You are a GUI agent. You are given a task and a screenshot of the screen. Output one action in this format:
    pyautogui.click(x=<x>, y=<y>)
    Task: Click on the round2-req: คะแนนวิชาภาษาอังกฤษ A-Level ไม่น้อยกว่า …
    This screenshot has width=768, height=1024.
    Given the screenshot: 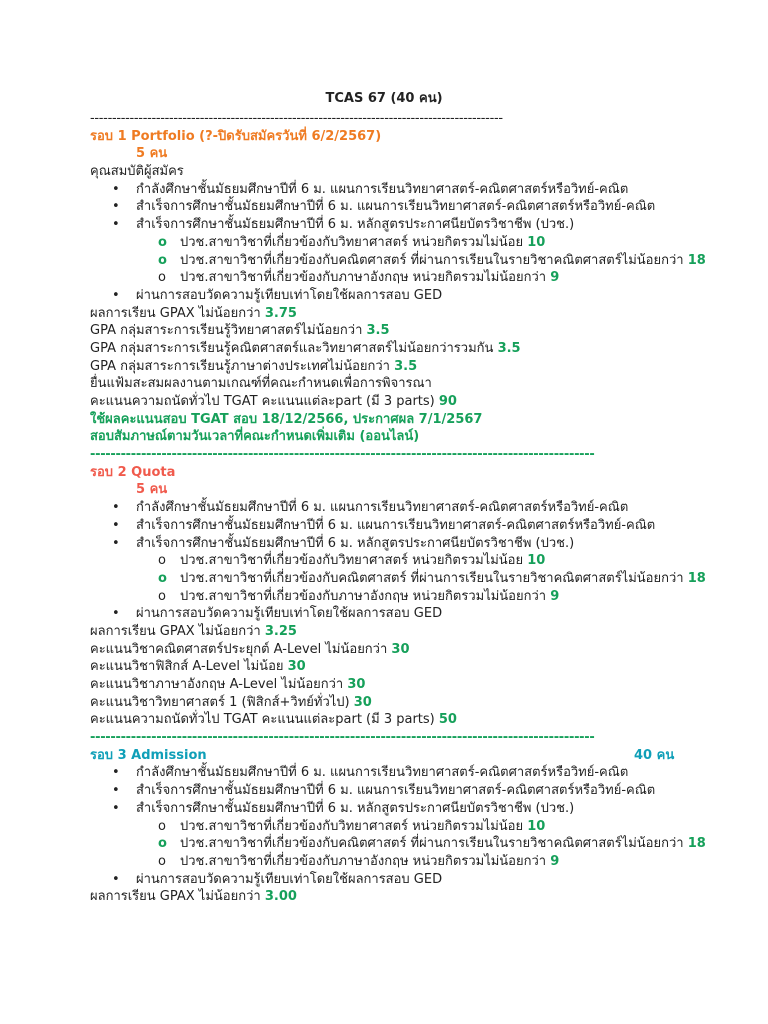 What is the action you would take?
    pyautogui.click(x=228, y=684)
    